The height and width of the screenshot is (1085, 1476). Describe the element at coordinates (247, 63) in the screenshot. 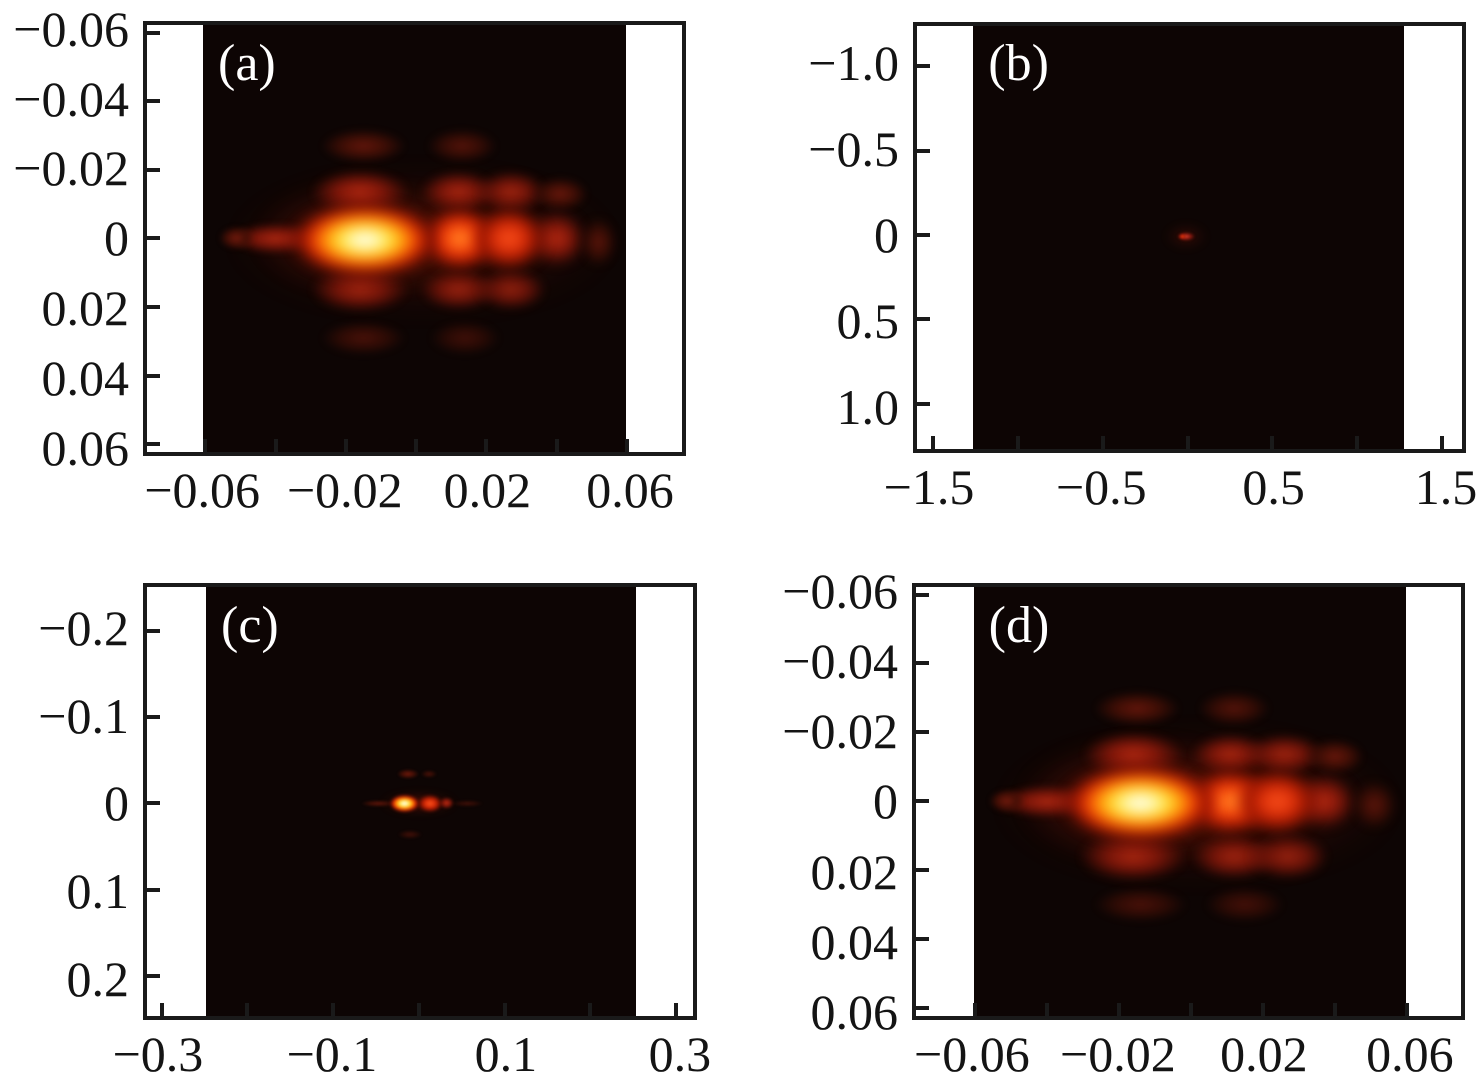

I see `panel-label-a: (a)` at that location.